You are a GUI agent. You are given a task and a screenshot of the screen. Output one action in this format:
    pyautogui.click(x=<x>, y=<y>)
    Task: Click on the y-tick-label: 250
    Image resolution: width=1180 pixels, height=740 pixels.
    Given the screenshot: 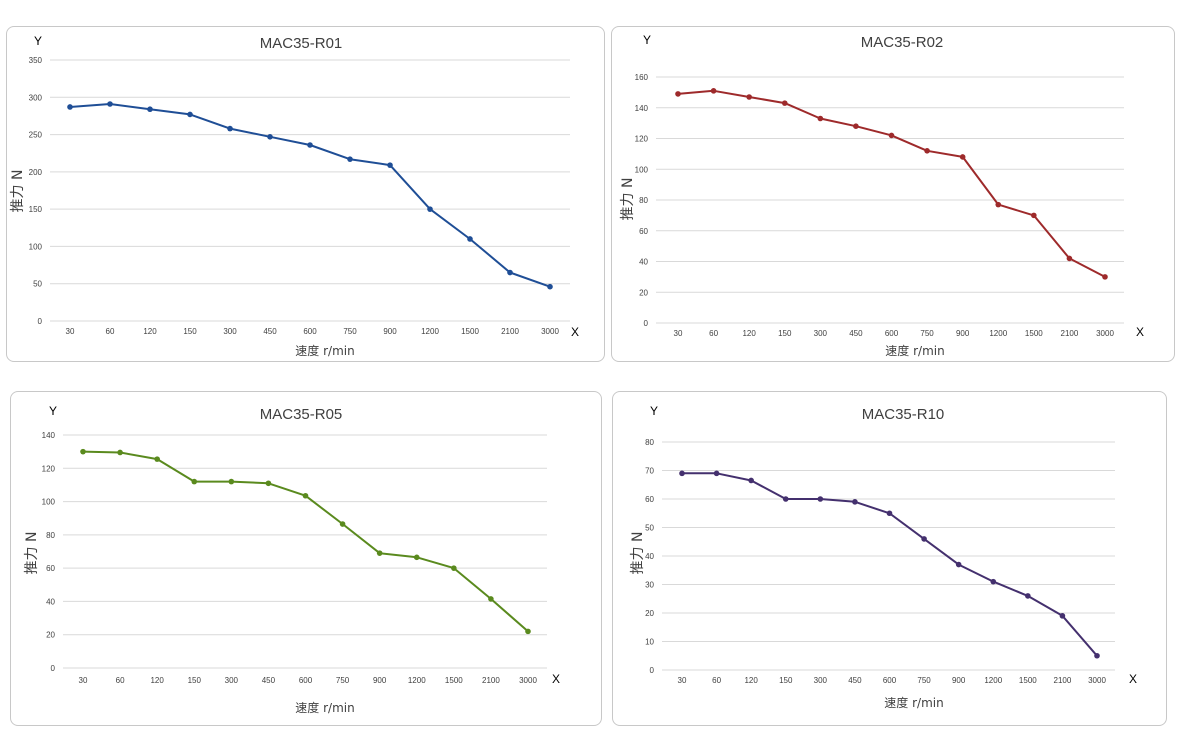 What is the action you would take?
    pyautogui.click(x=36, y=135)
    